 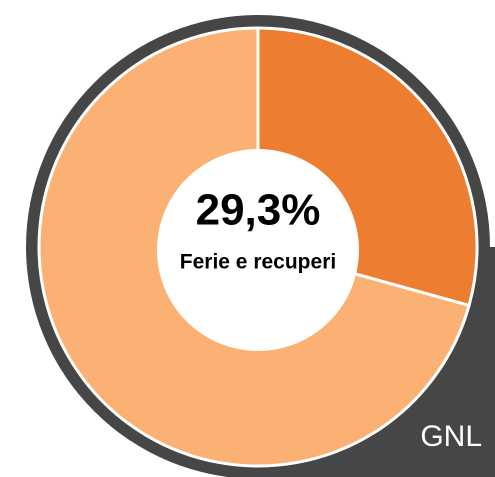 What do you see at coordinates (451, 436) in the screenshot?
I see `corner-label: GNL` at bounding box center [451, 436].